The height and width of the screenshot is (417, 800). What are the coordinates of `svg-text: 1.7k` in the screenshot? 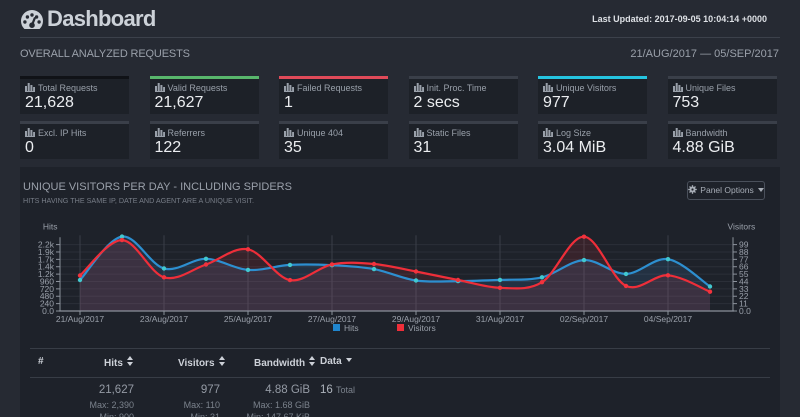 It's located at (46, 259).